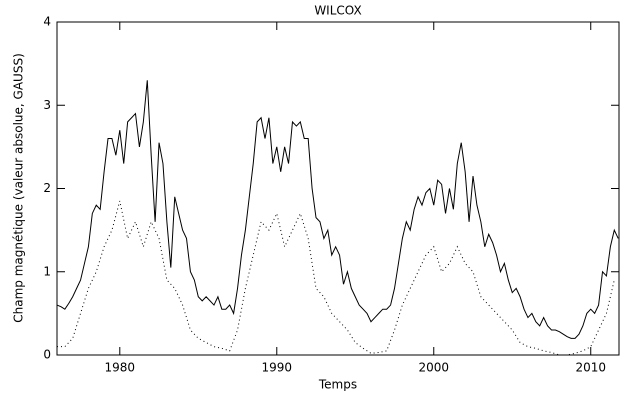 The width and height of the screenshot is (640, 400). I want to click on y-tick-label: 3, so click(47, 105).